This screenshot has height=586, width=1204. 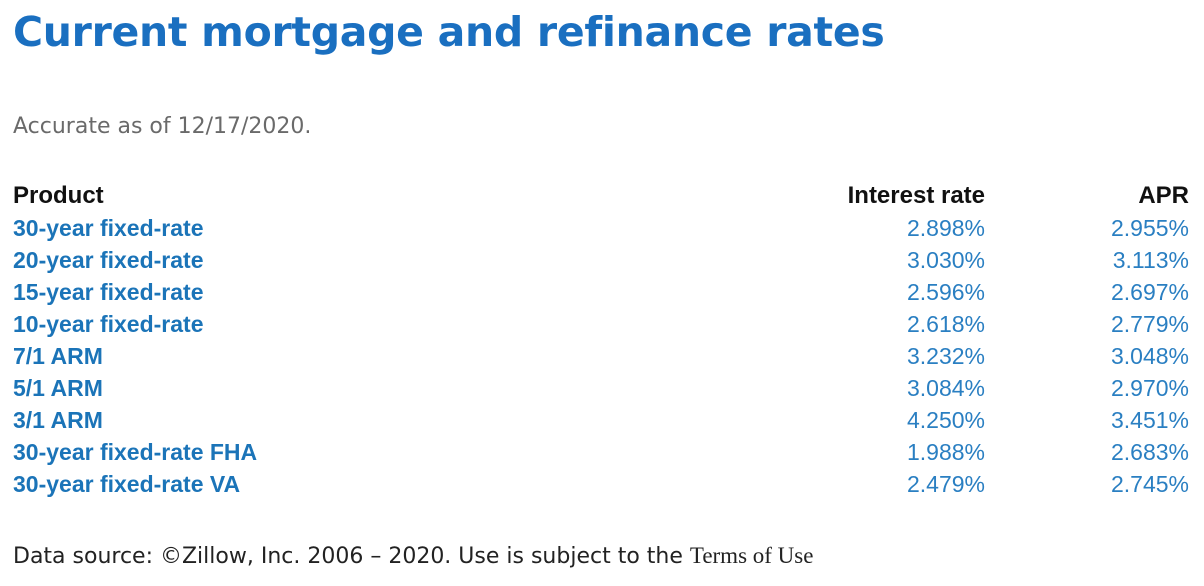 I want to click on apr-value: 2.745%, so click(x=1149, y=484).